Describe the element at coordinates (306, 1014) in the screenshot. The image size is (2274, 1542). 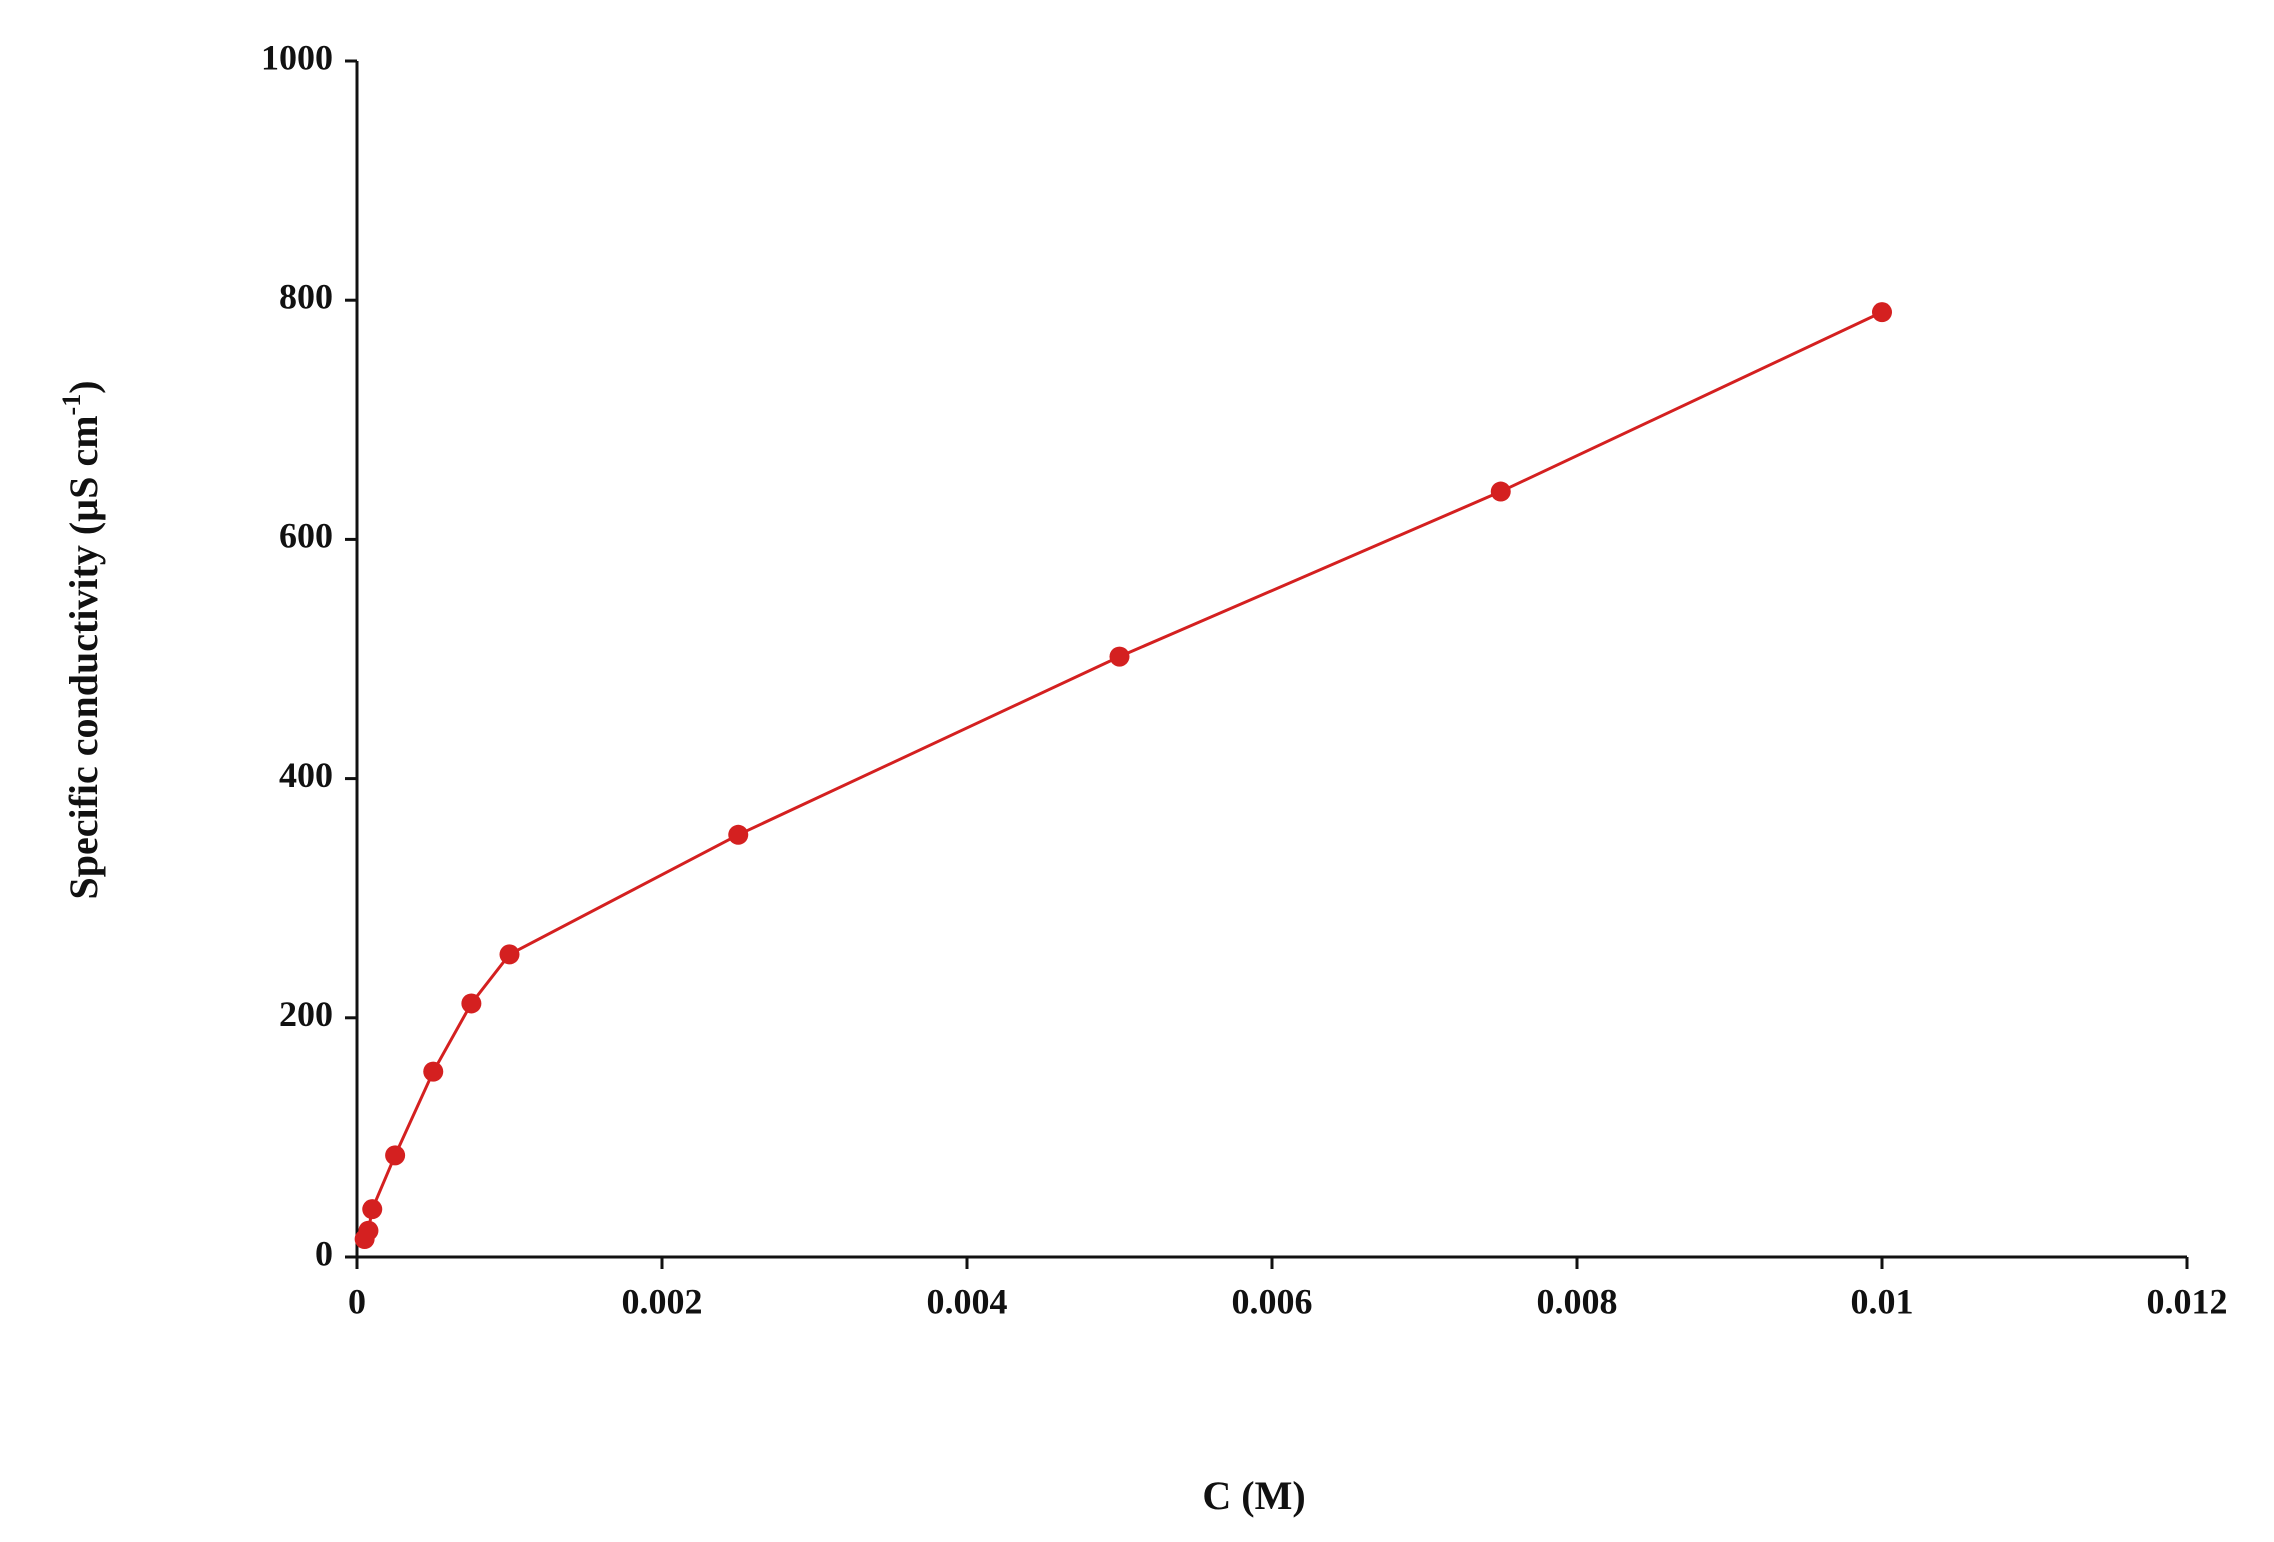
I see `y-tick-label: 200` at that location.